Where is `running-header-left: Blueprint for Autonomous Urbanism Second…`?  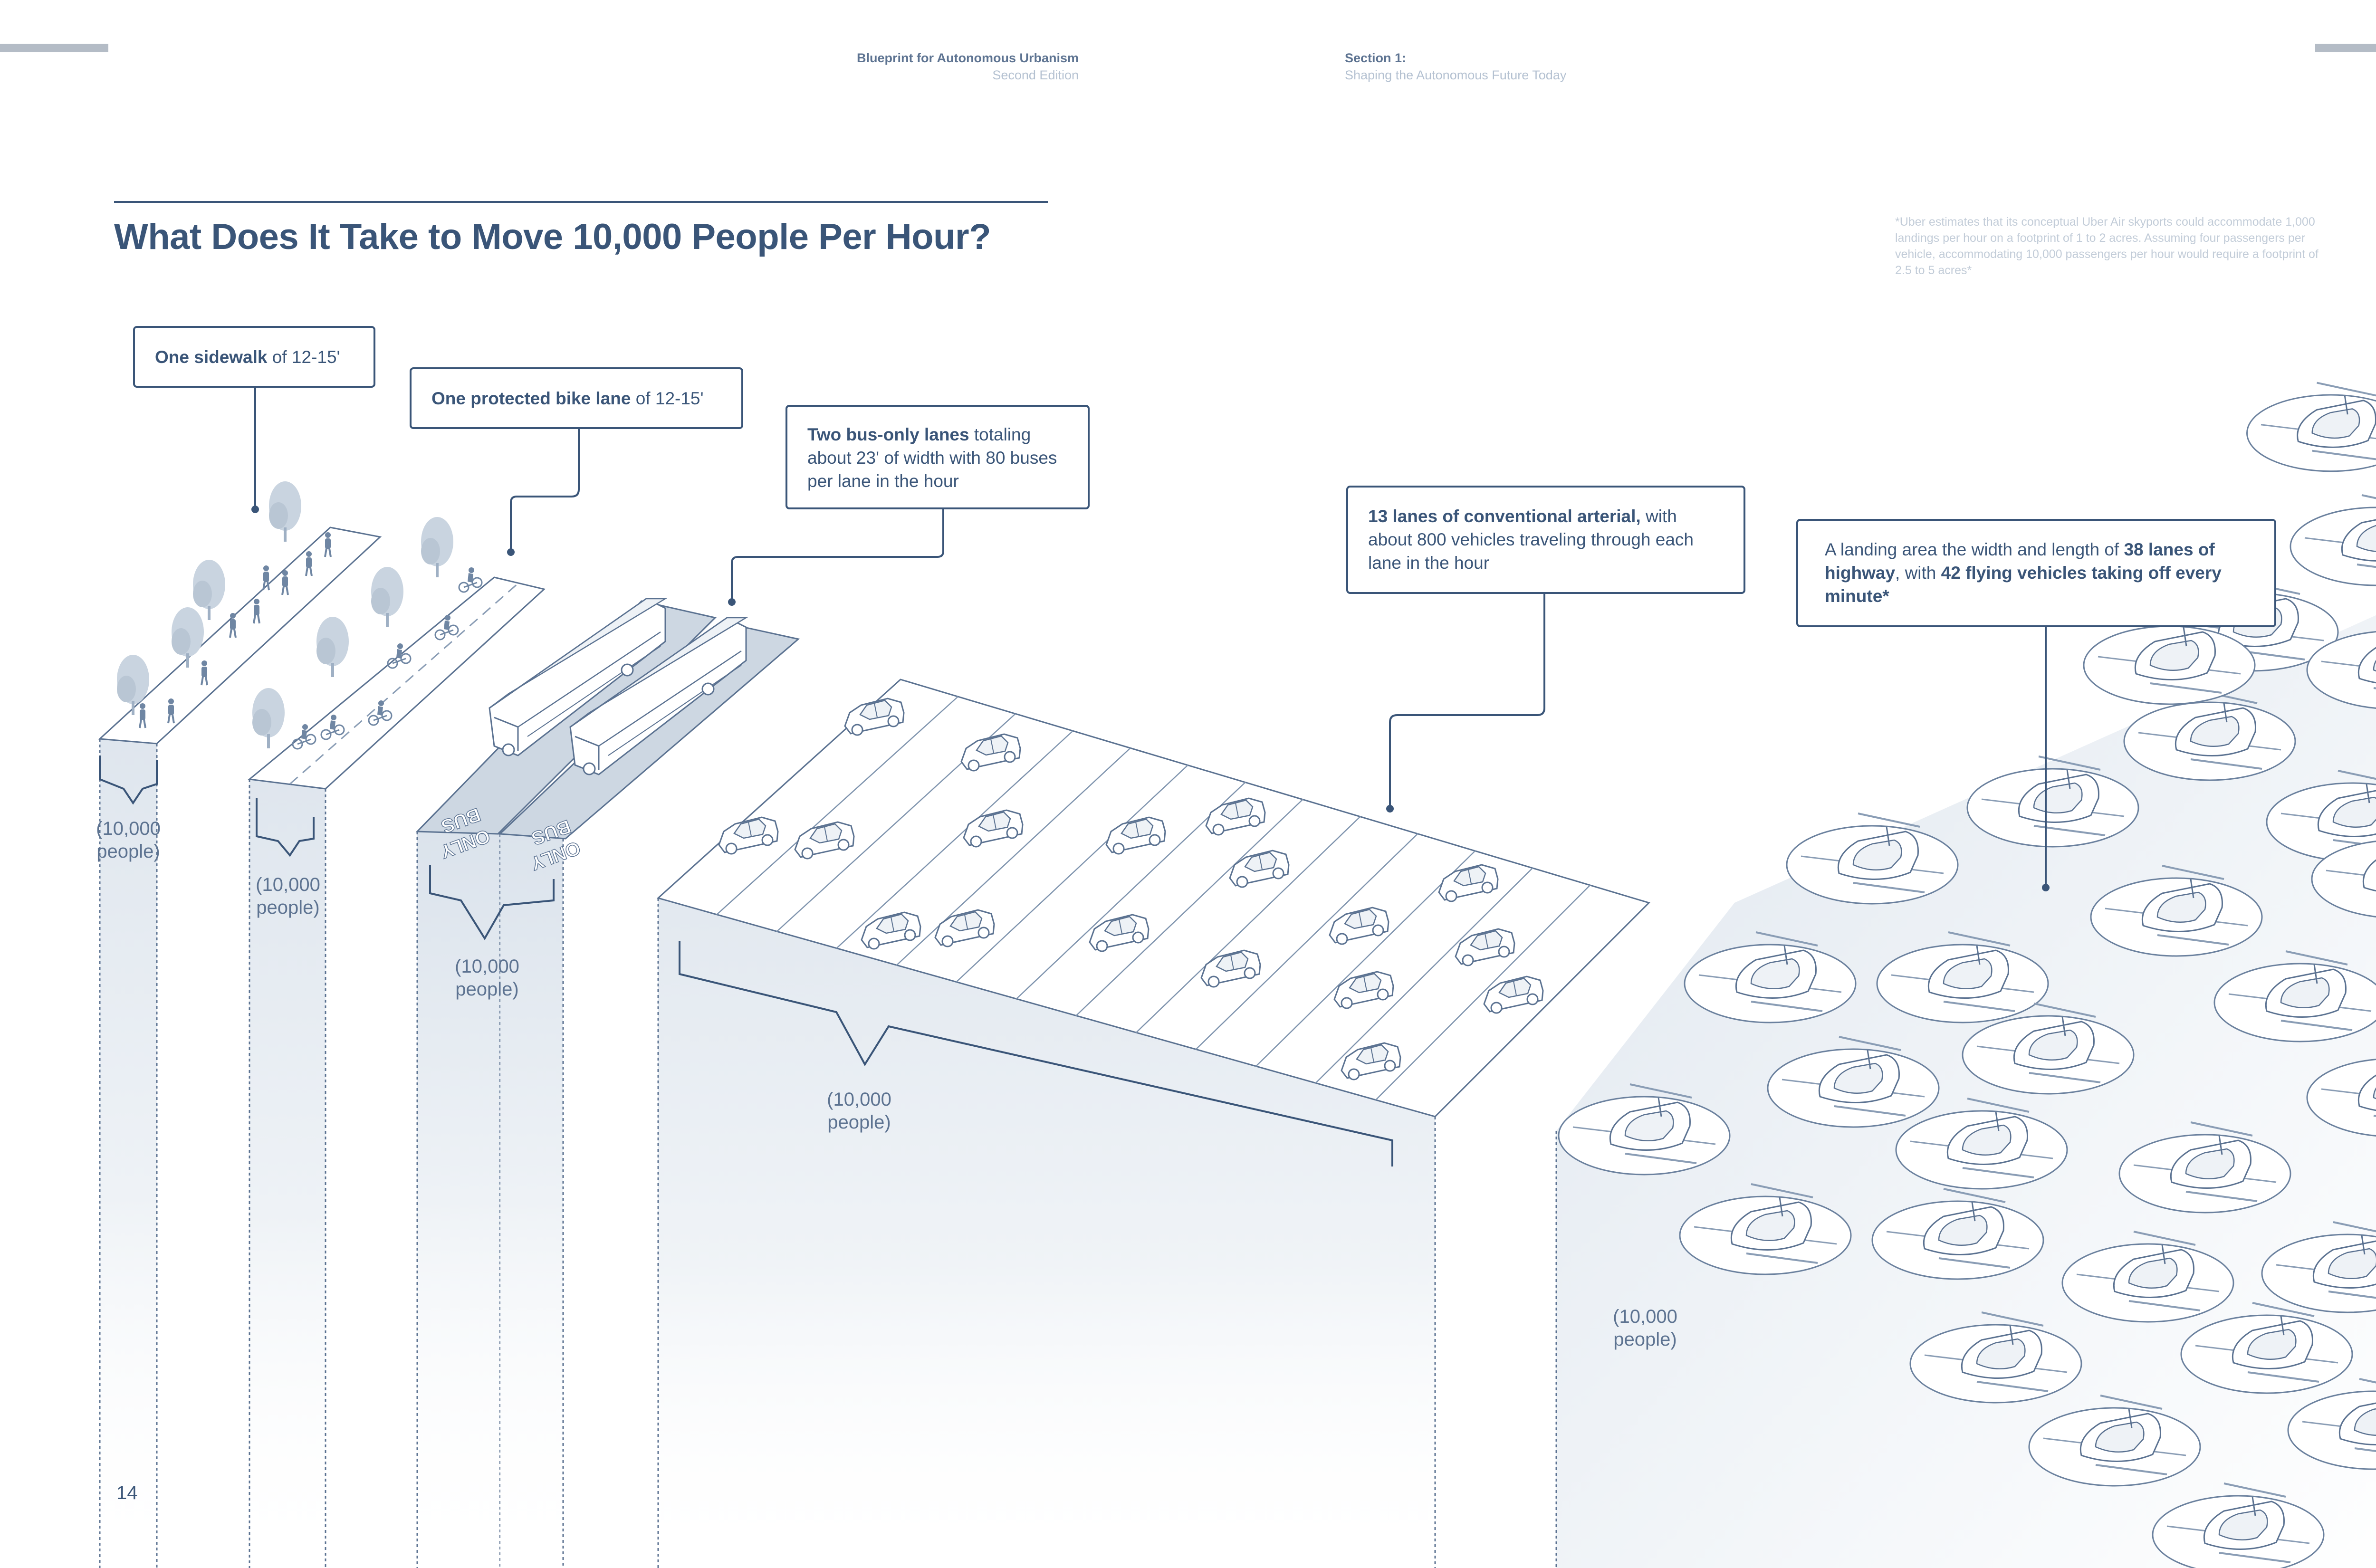 running-header-left: Blueprint for Autonomous Urbanism Second… is located at coordinates (896, 67).